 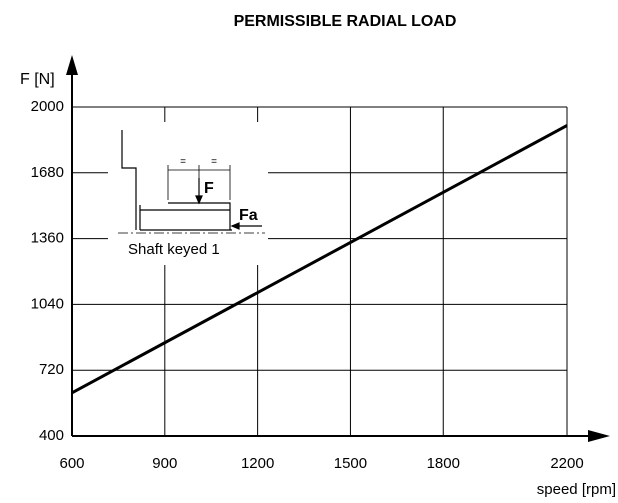 I want to click on x-tick-label: 1200, so click(x=257, y=463).